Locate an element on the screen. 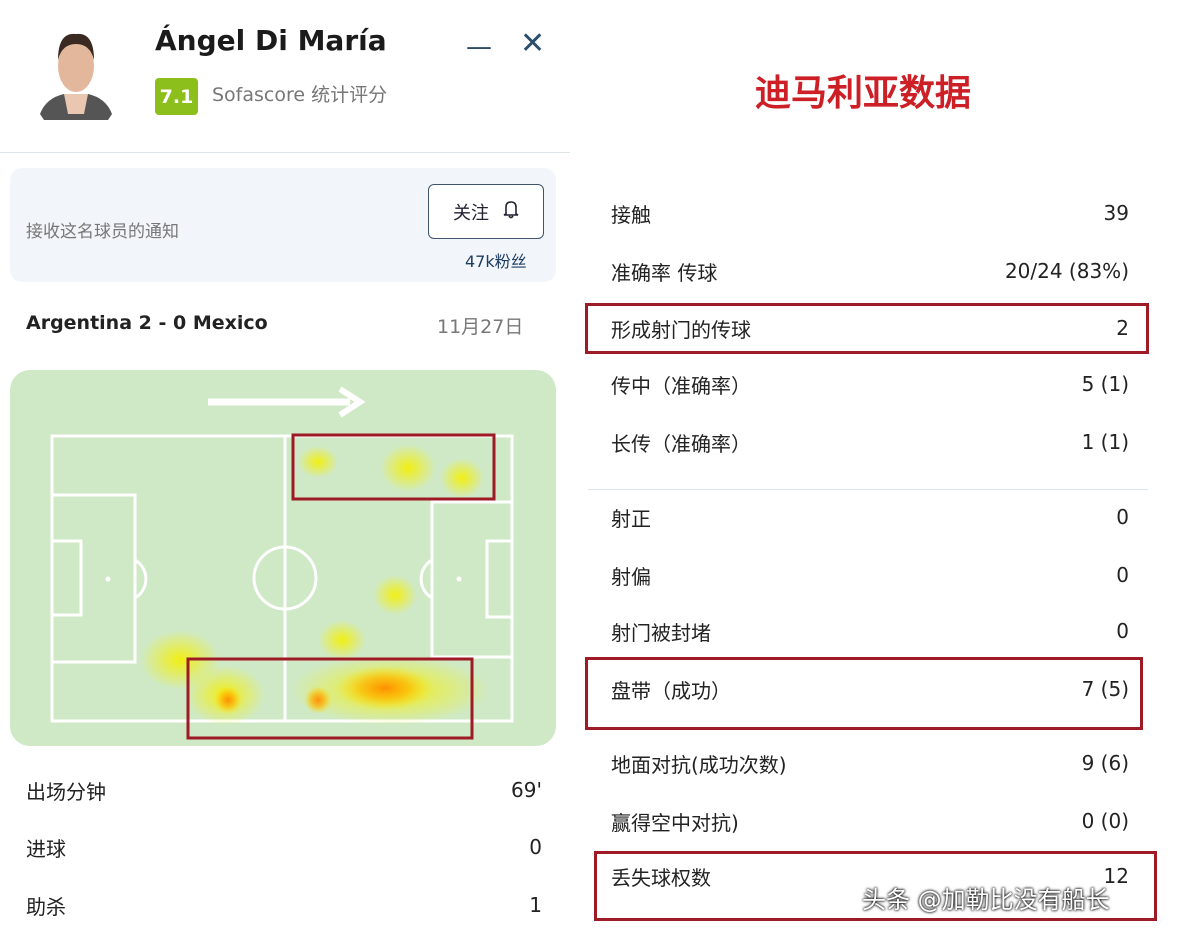  bell-icon is located at coordinates (511, 211).